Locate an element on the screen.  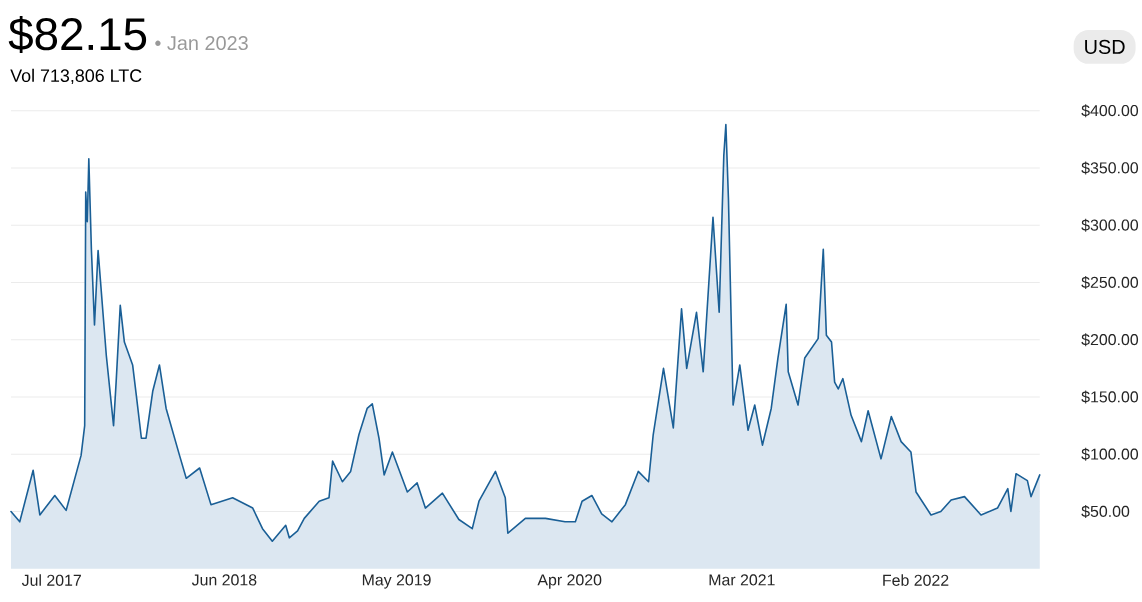
text: Vol 713,806 LTC is located at coordinates (76, 77).